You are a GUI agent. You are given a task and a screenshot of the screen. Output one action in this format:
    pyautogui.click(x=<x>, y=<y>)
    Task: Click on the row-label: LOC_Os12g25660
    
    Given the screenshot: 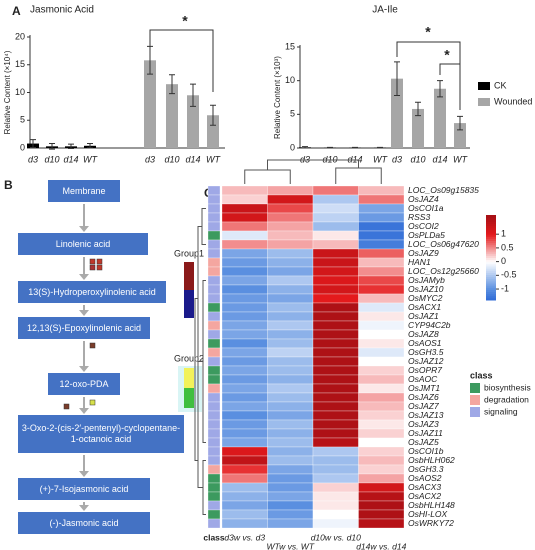 What is the action you would take?
    pyautogui.click(x=443, y=271)
    